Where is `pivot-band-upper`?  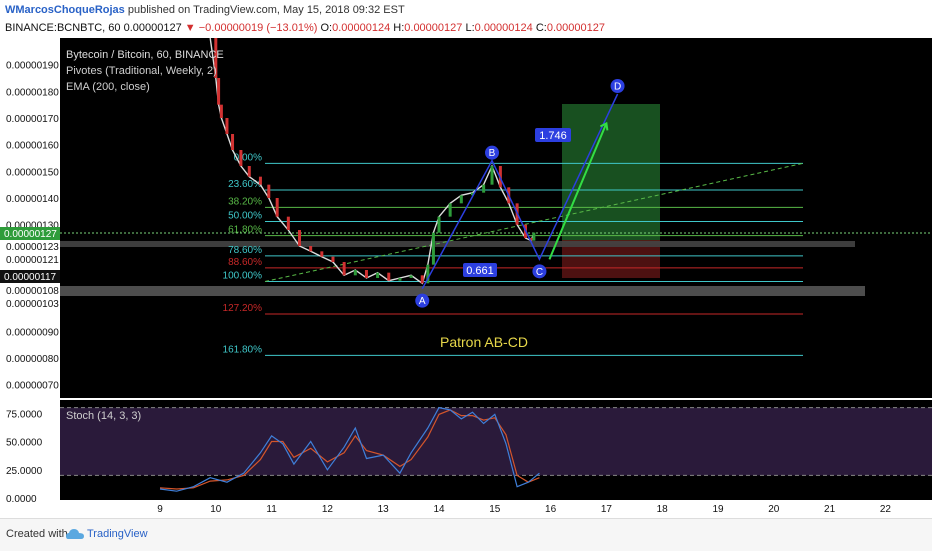
pivot-band-upper is located at coordinates (457, 244).